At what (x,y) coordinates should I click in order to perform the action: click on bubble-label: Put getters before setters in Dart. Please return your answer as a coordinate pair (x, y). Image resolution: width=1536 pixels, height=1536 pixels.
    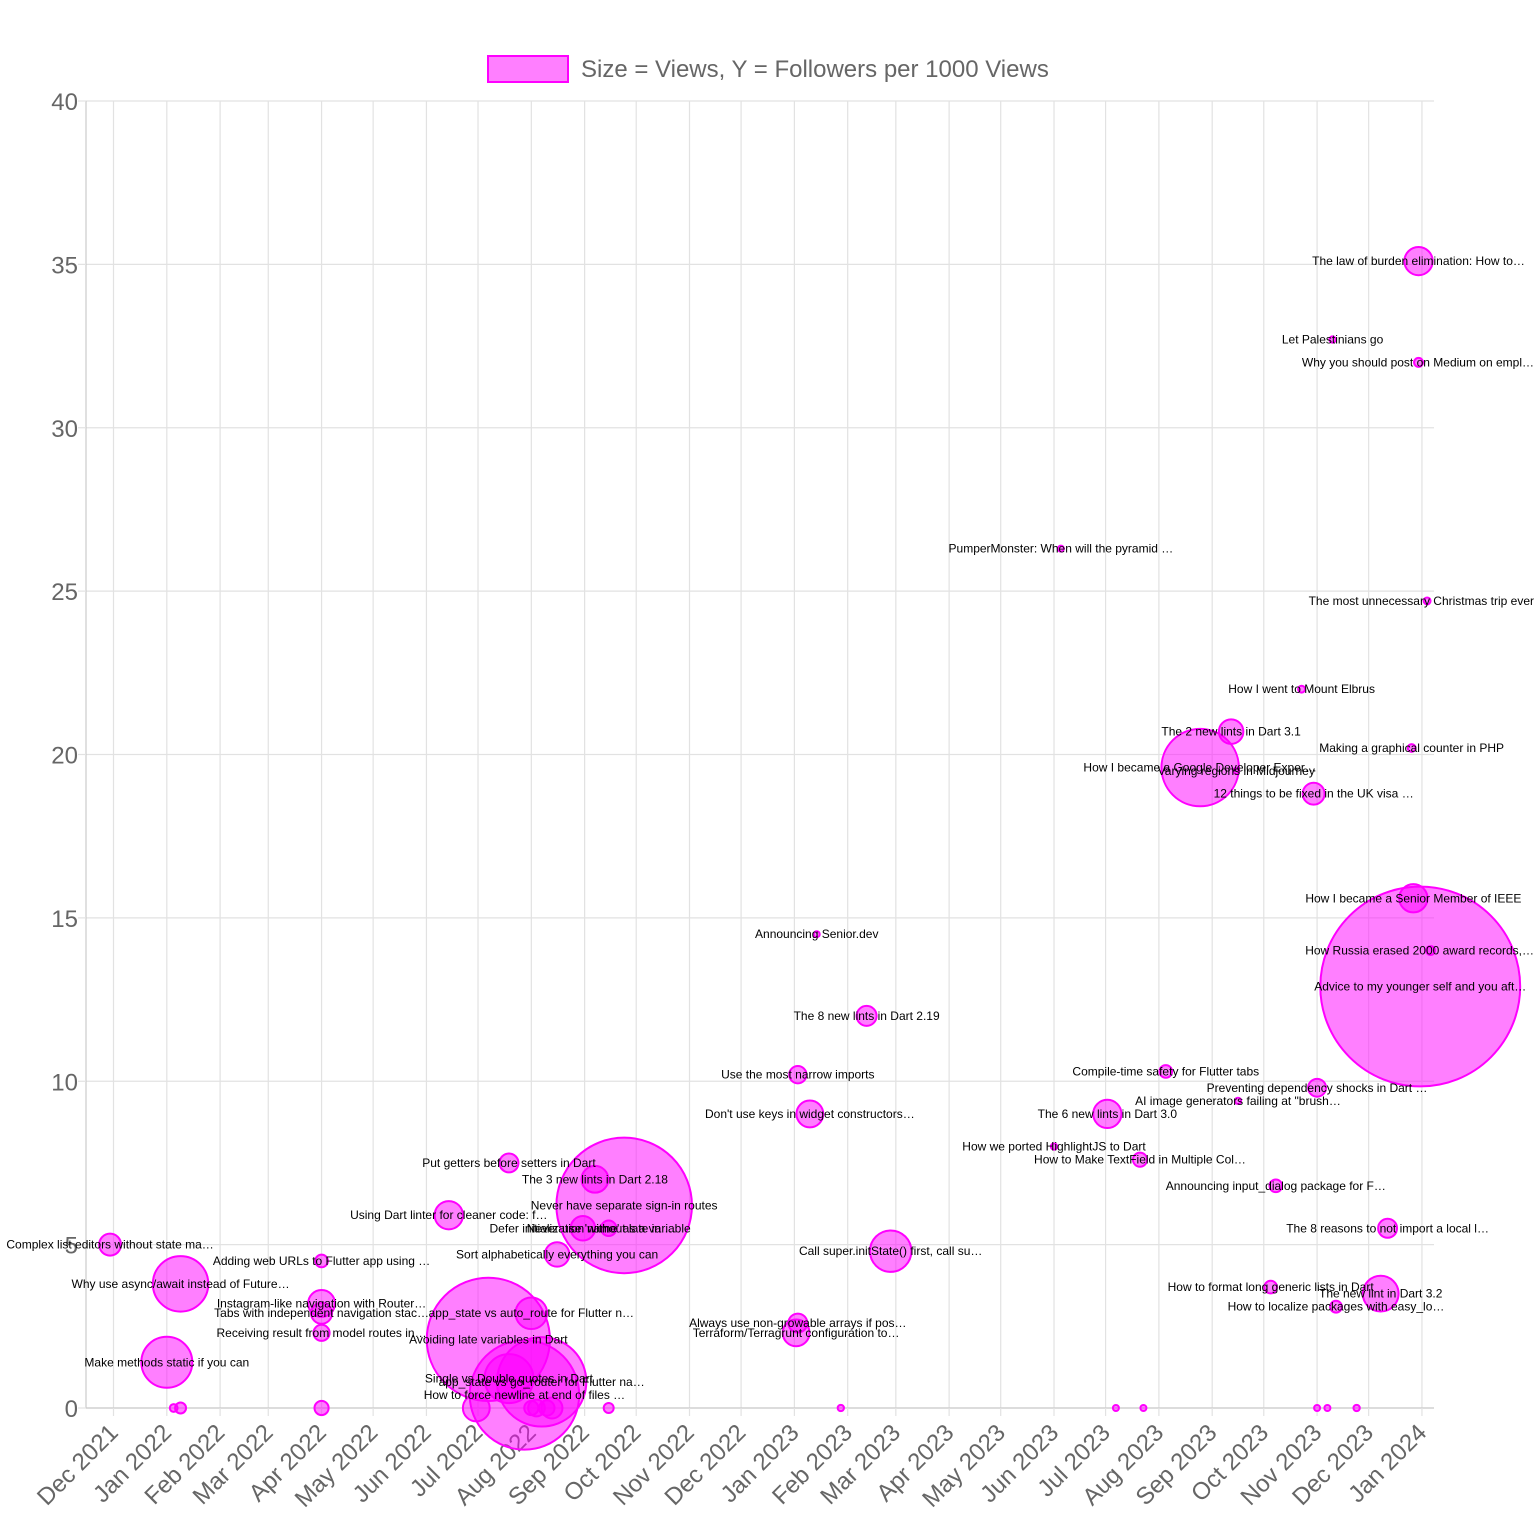
    Looking at the image, I should click on (509, 1163).